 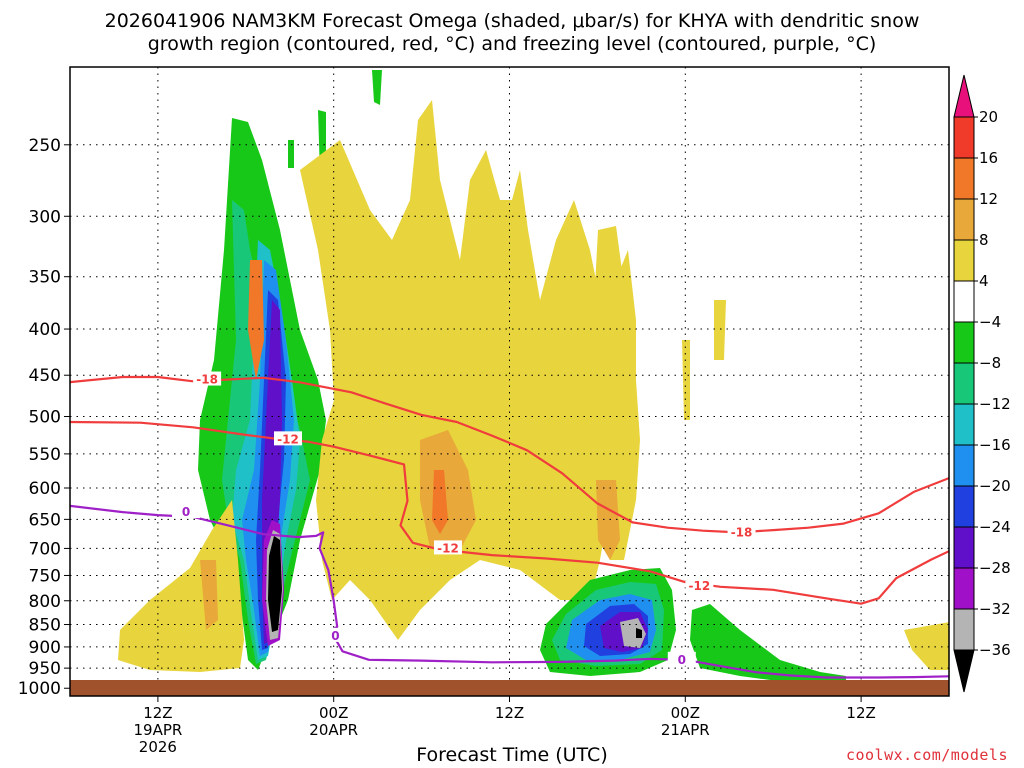 I want to click on y-tick-label: 350, so click(x=45, y=278).